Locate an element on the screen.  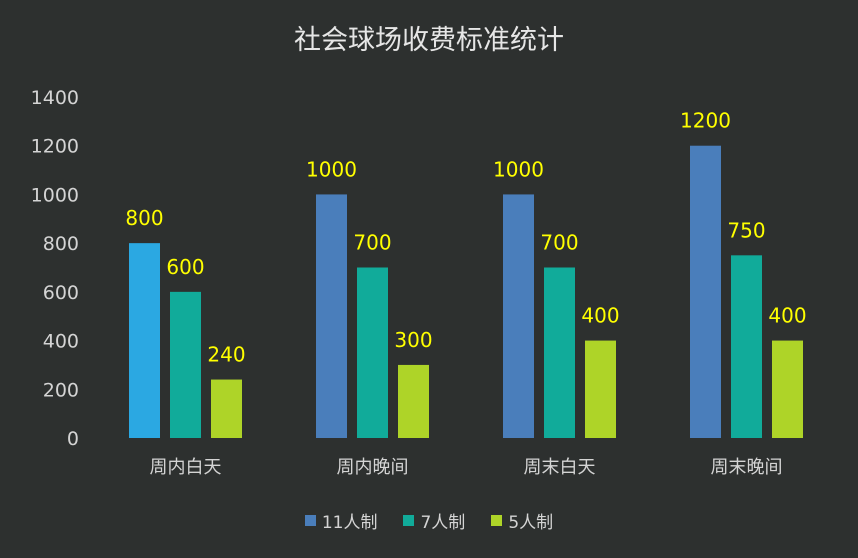
legend-item-7-player: 7人制 is located at coordinates (434, 520).